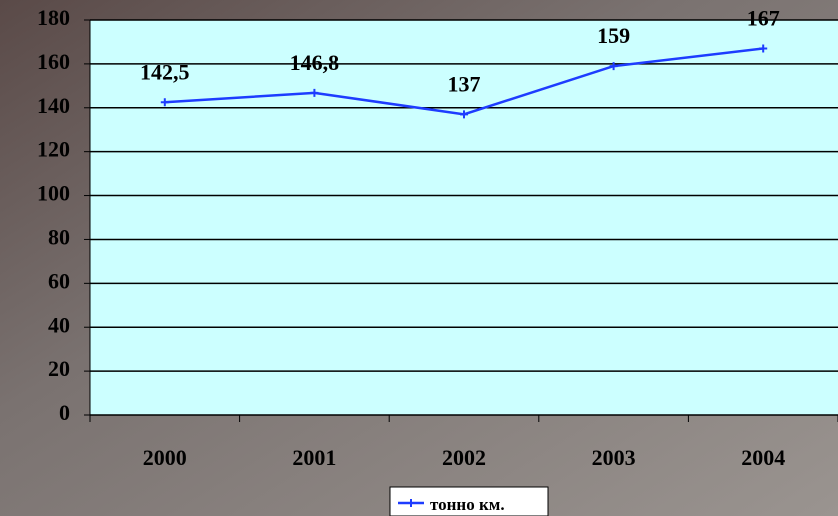 Image resolution: width=838 pixels, height=516 pixels. Describe the element at coordinates (165, 71) in the screenshot. I see `data-label: 142,5` at that location.